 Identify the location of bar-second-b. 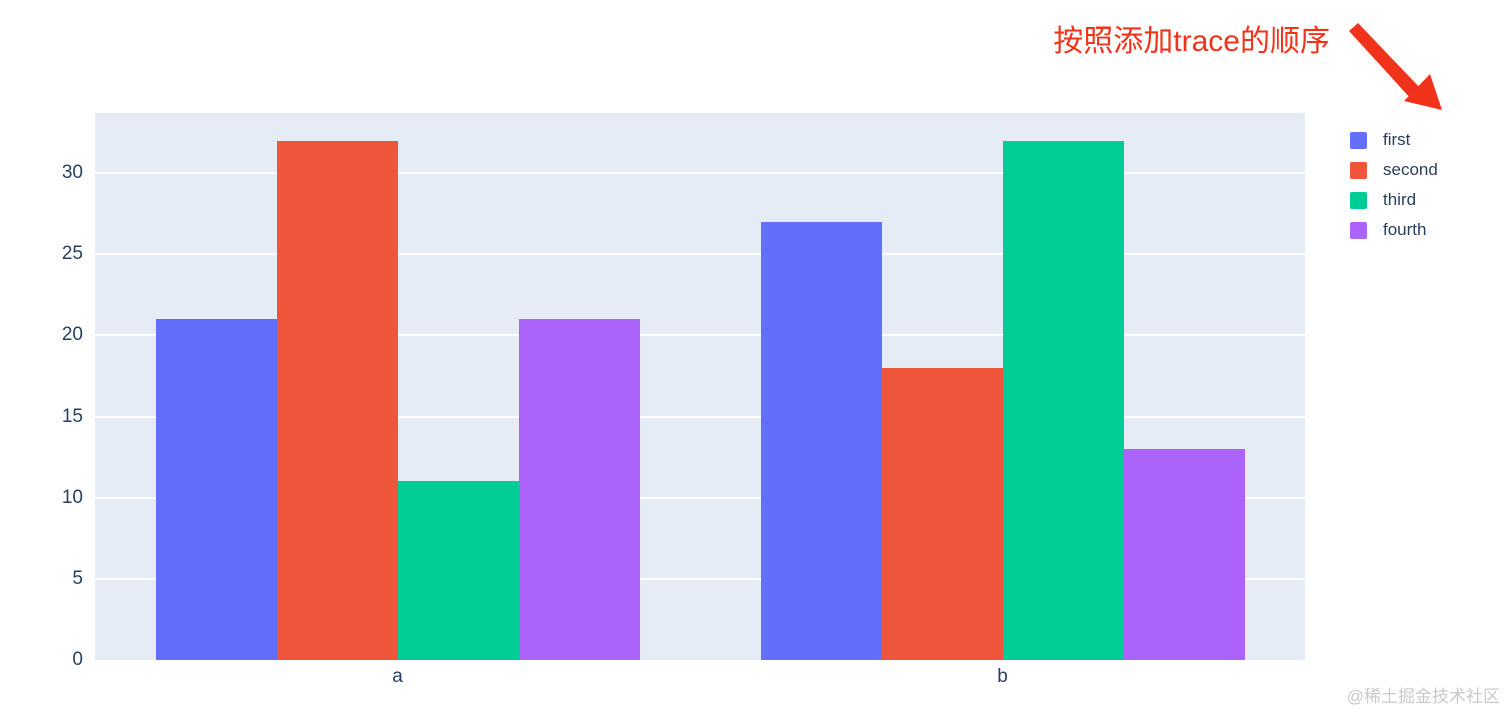
(942, 513).